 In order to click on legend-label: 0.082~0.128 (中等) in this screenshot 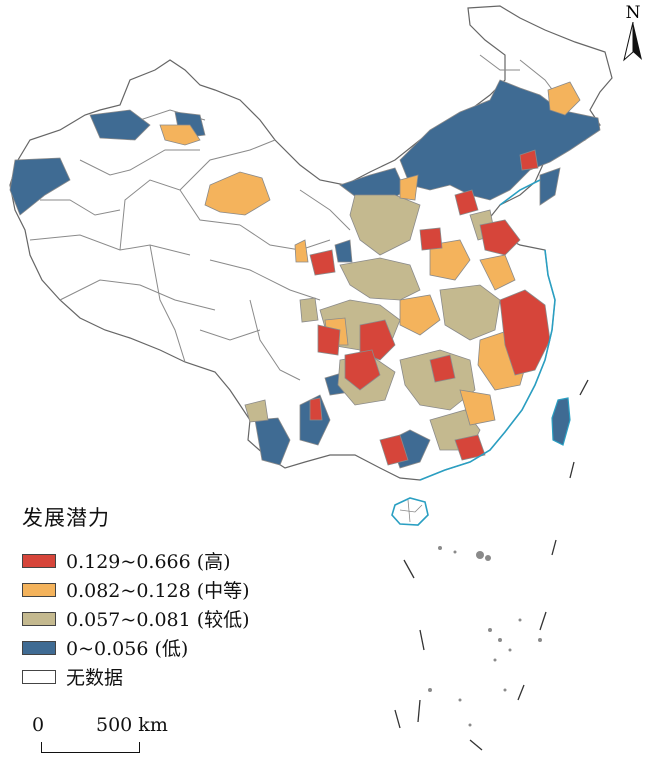, I will do `click(158, 591)`.